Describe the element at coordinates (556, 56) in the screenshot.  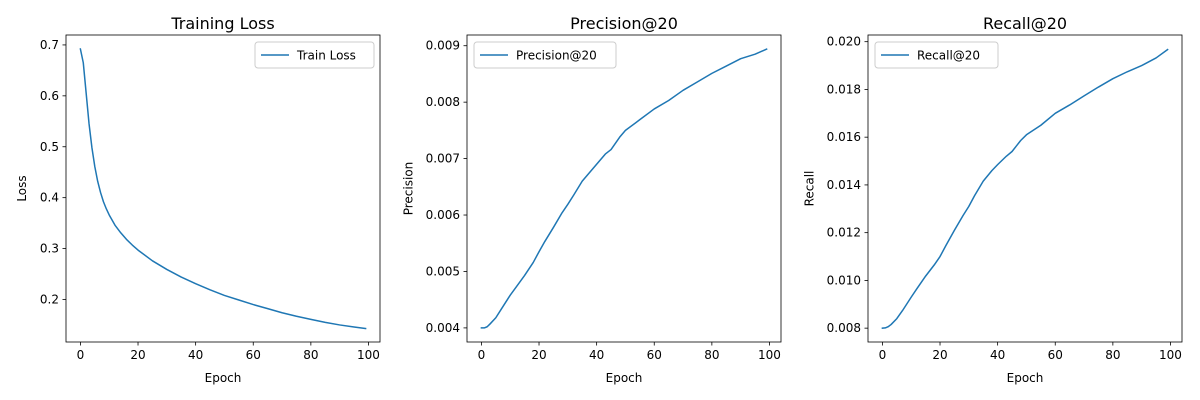
I see `legend-label: Precision@20` at that location.